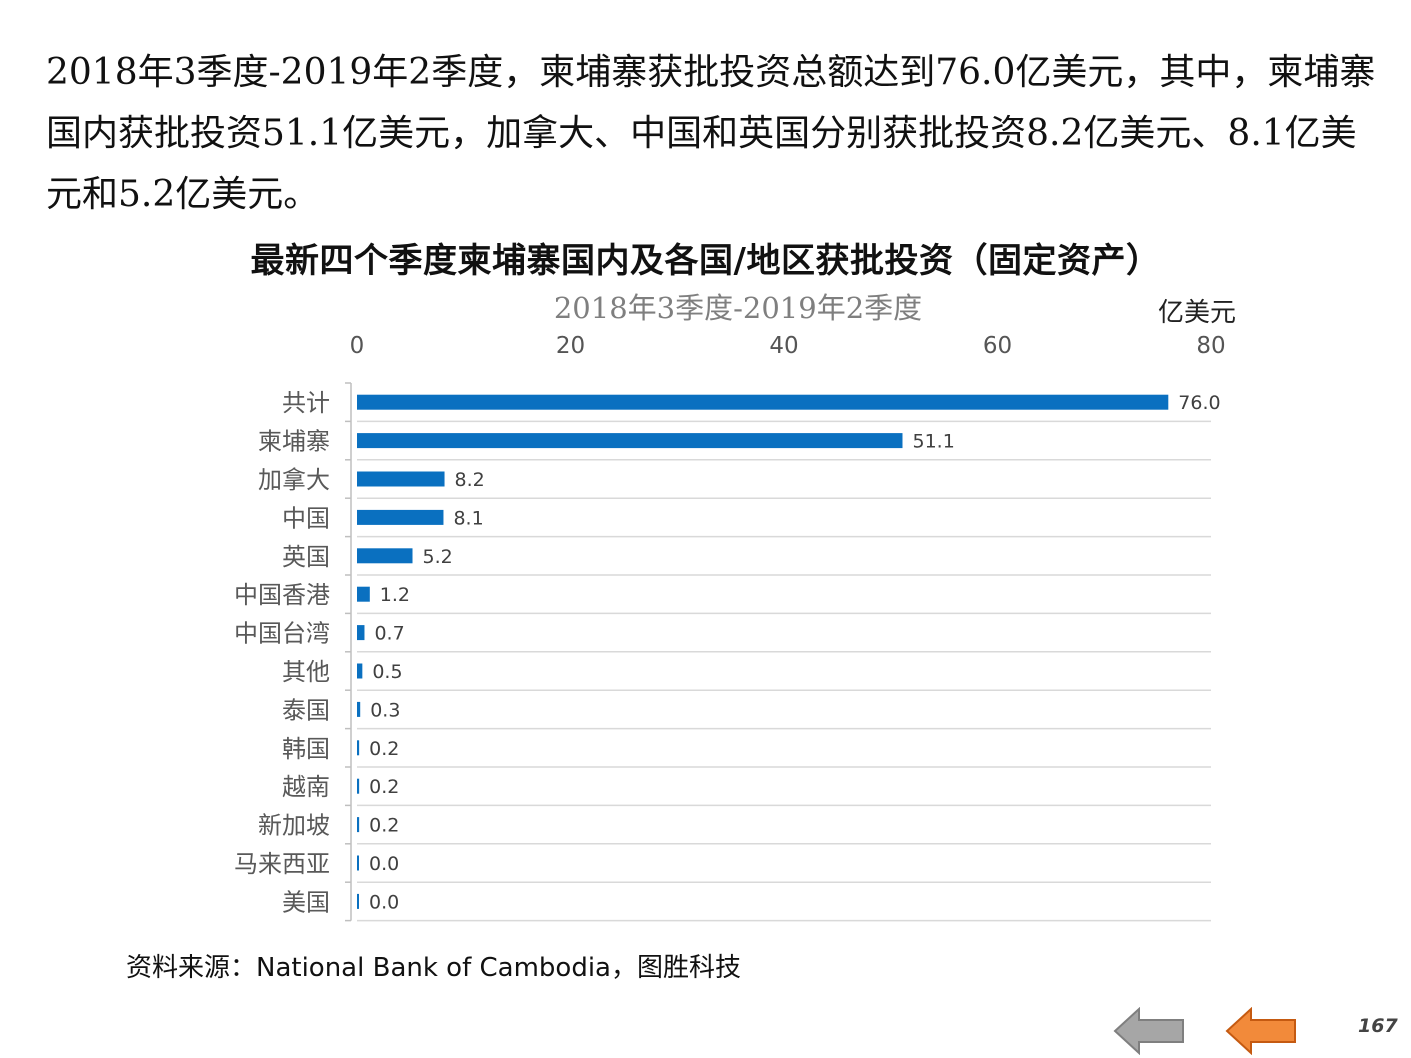 The width and height of the screenshot is (1411, 1058). Describe the element at coordinates (306, 710) in the screenshot. I see `category-label: 泰国` at that location.